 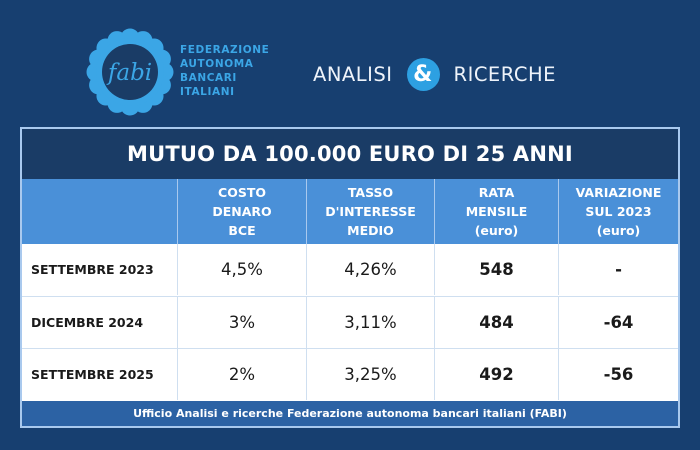 I want to click on cell-costo-bce: 3%, so click(x=241, y=322).